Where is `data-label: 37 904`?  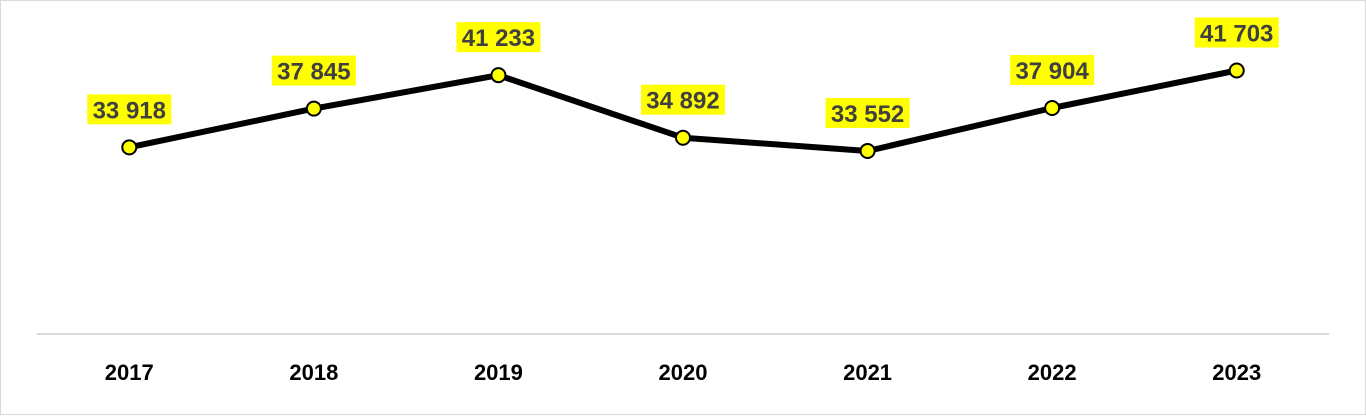 data-label: 37 904 is located at coordinates (1052, 70).